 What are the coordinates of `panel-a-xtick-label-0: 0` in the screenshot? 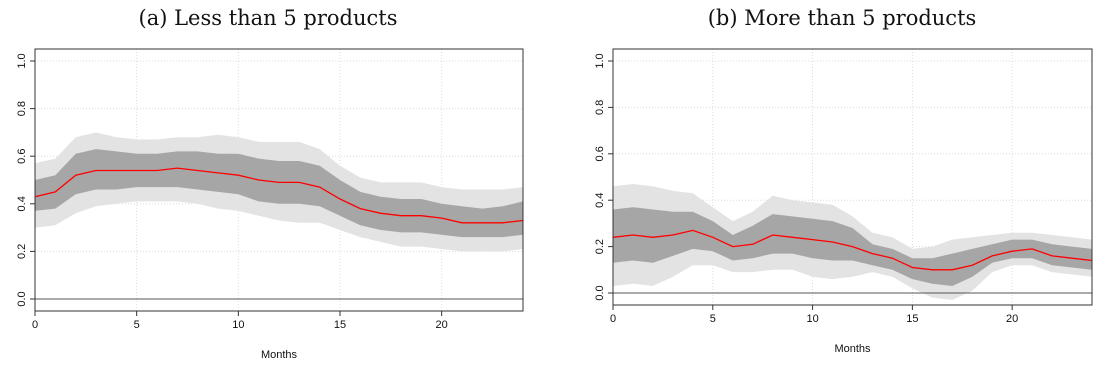 It's located at (35, 325).